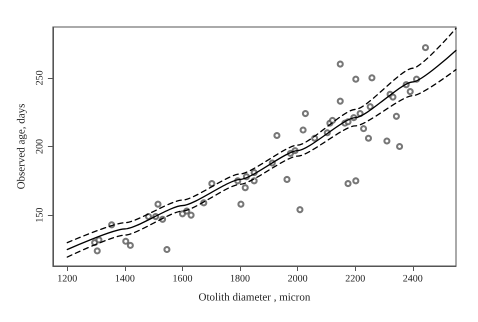 This screenshot has height=322, width=478. I want to click on x-tick-label: 1800, so click(240, 279).